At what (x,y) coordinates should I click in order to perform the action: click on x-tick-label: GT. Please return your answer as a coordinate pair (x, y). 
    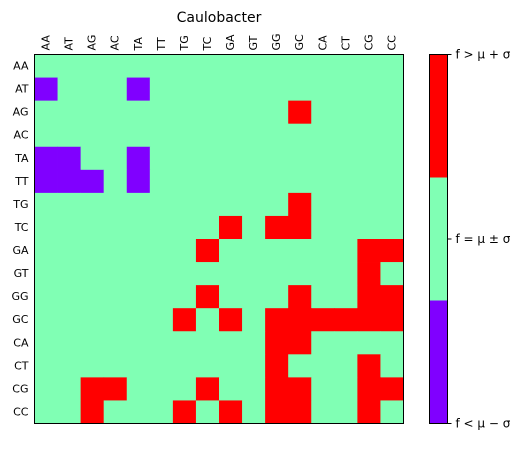
    Looking at the image, I should click on (253, 42).